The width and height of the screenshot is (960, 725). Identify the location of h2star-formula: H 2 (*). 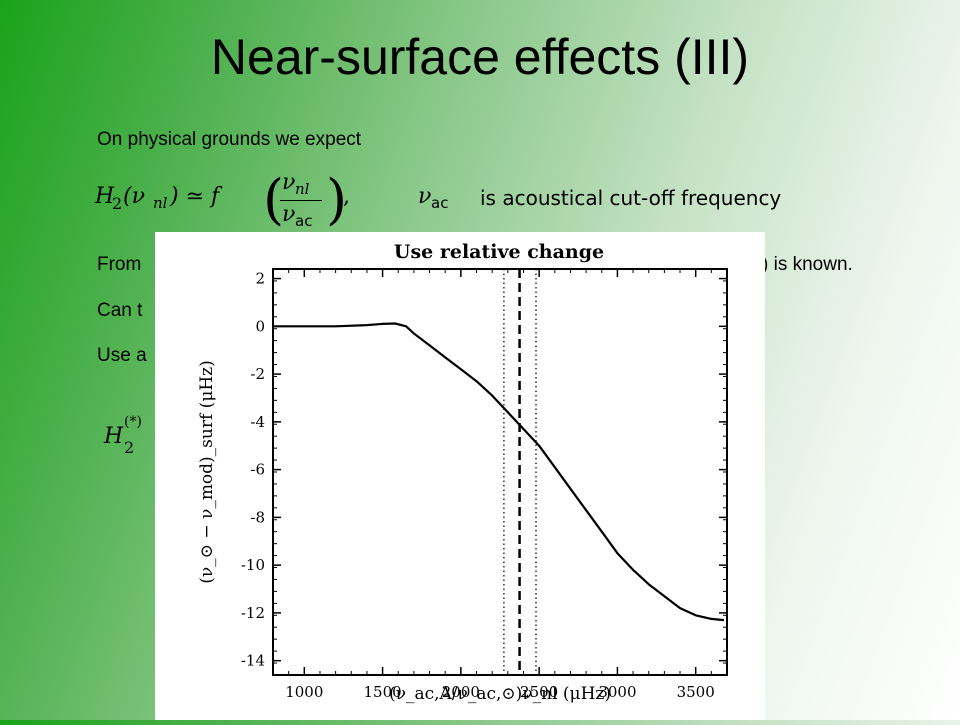
(134, 442).